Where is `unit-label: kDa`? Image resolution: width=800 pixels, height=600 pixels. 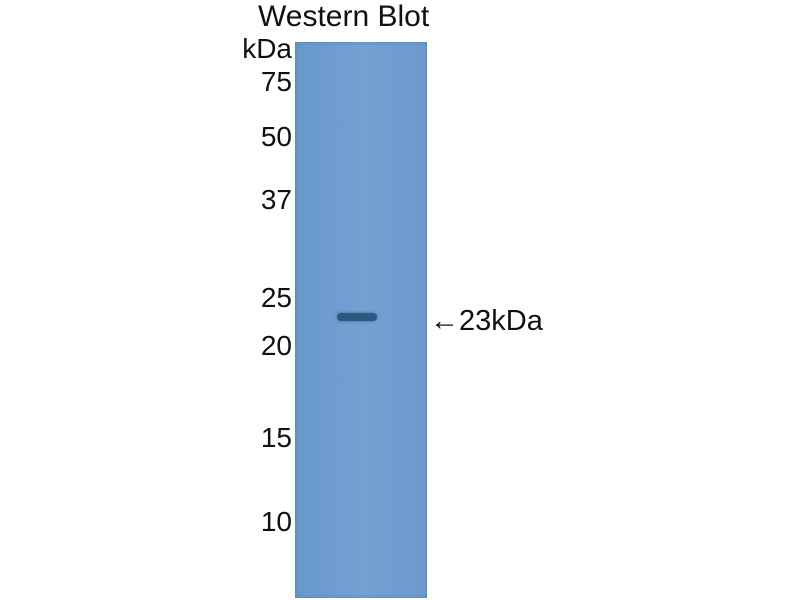 unit-label: kDa is located at coordinates (267, 48).